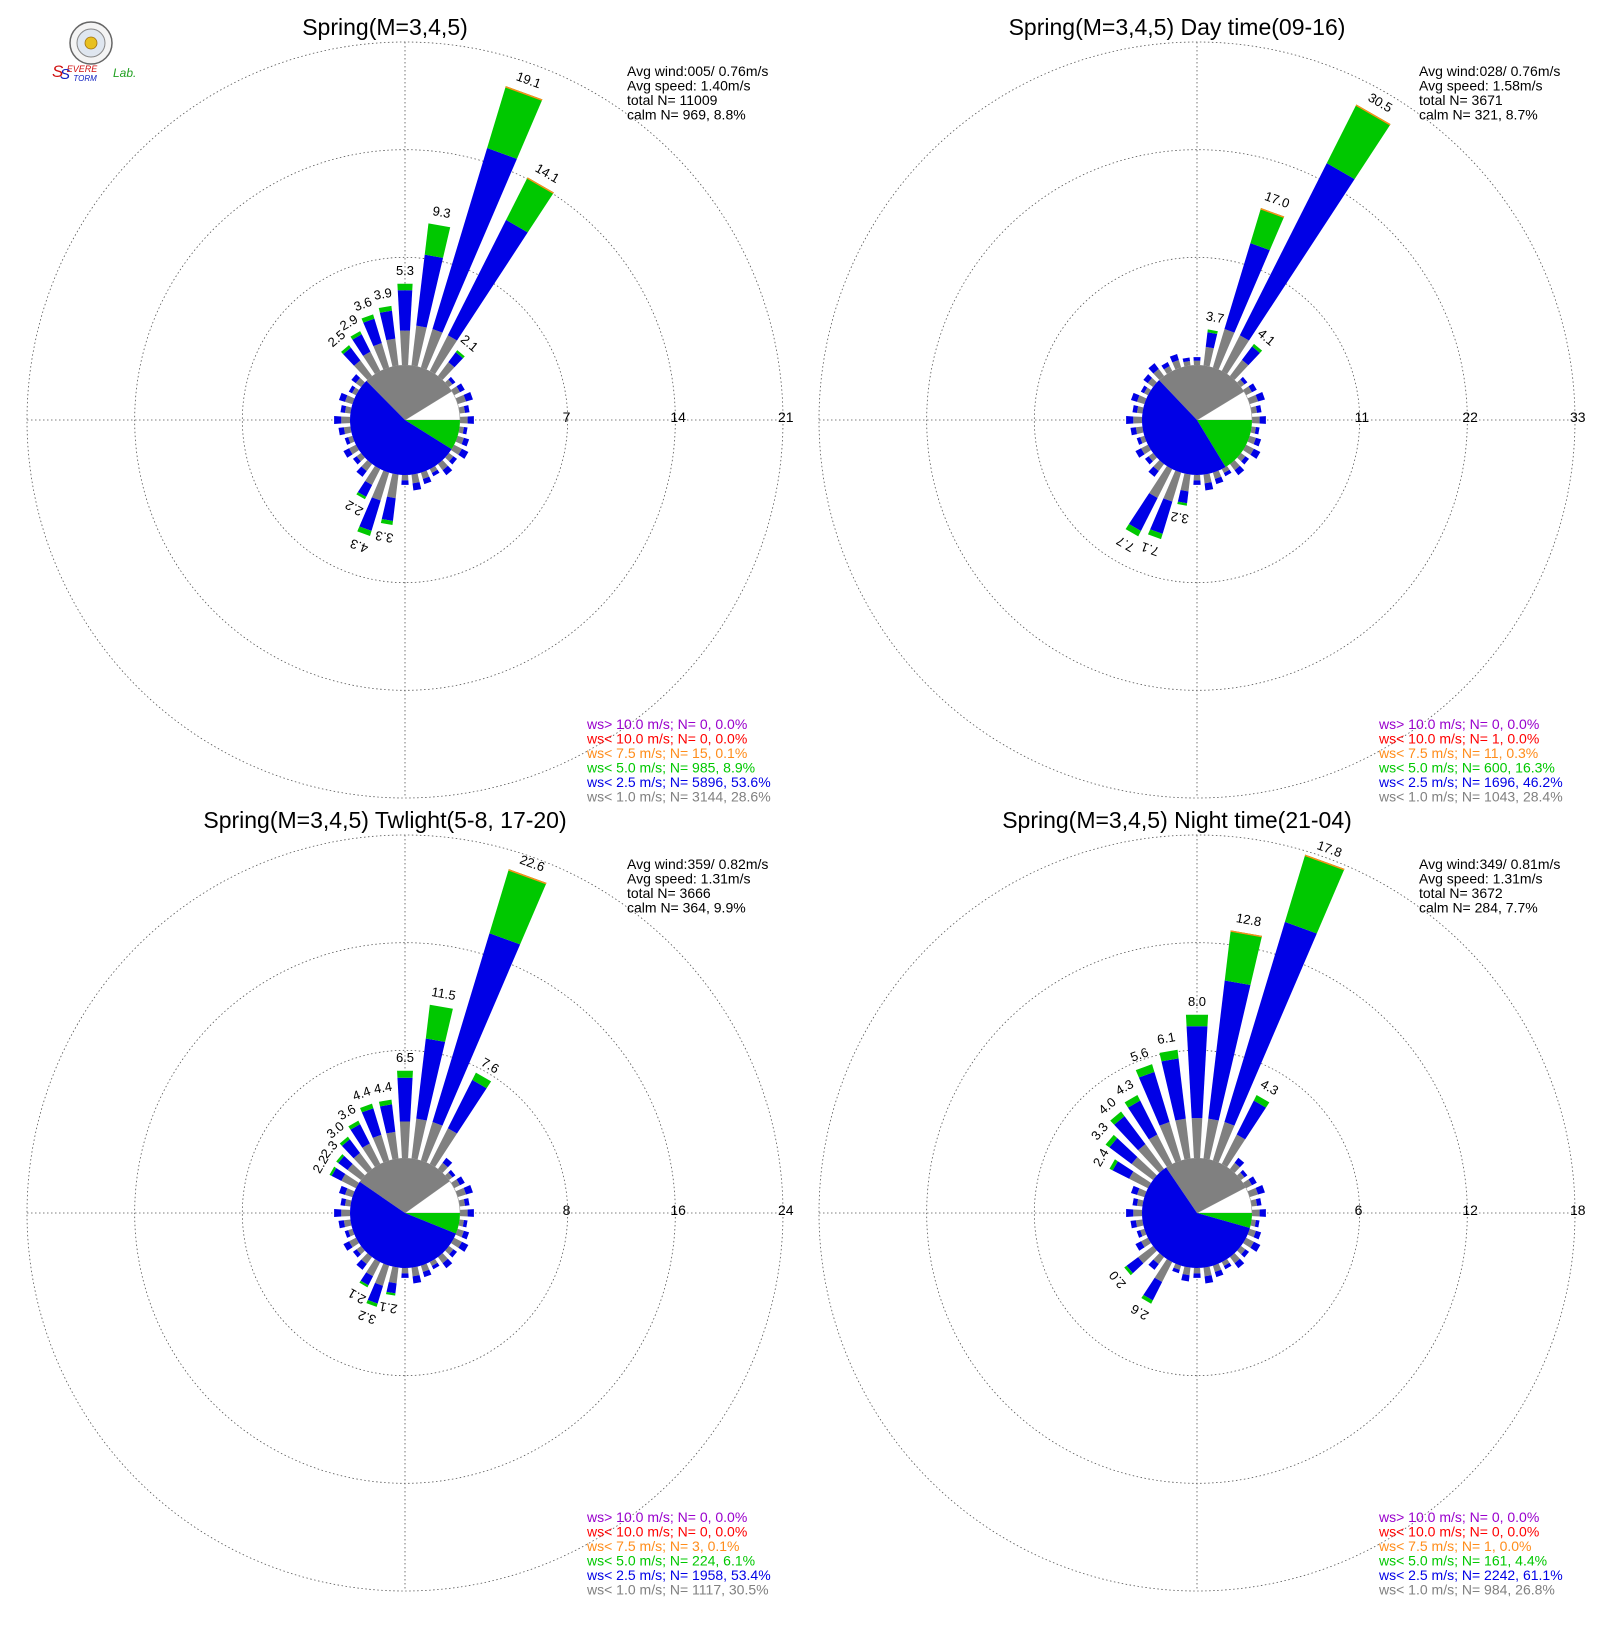 The image size is (1620, 1640). I want to click on wind-bar-320: 3.0, so click(348, 1145).